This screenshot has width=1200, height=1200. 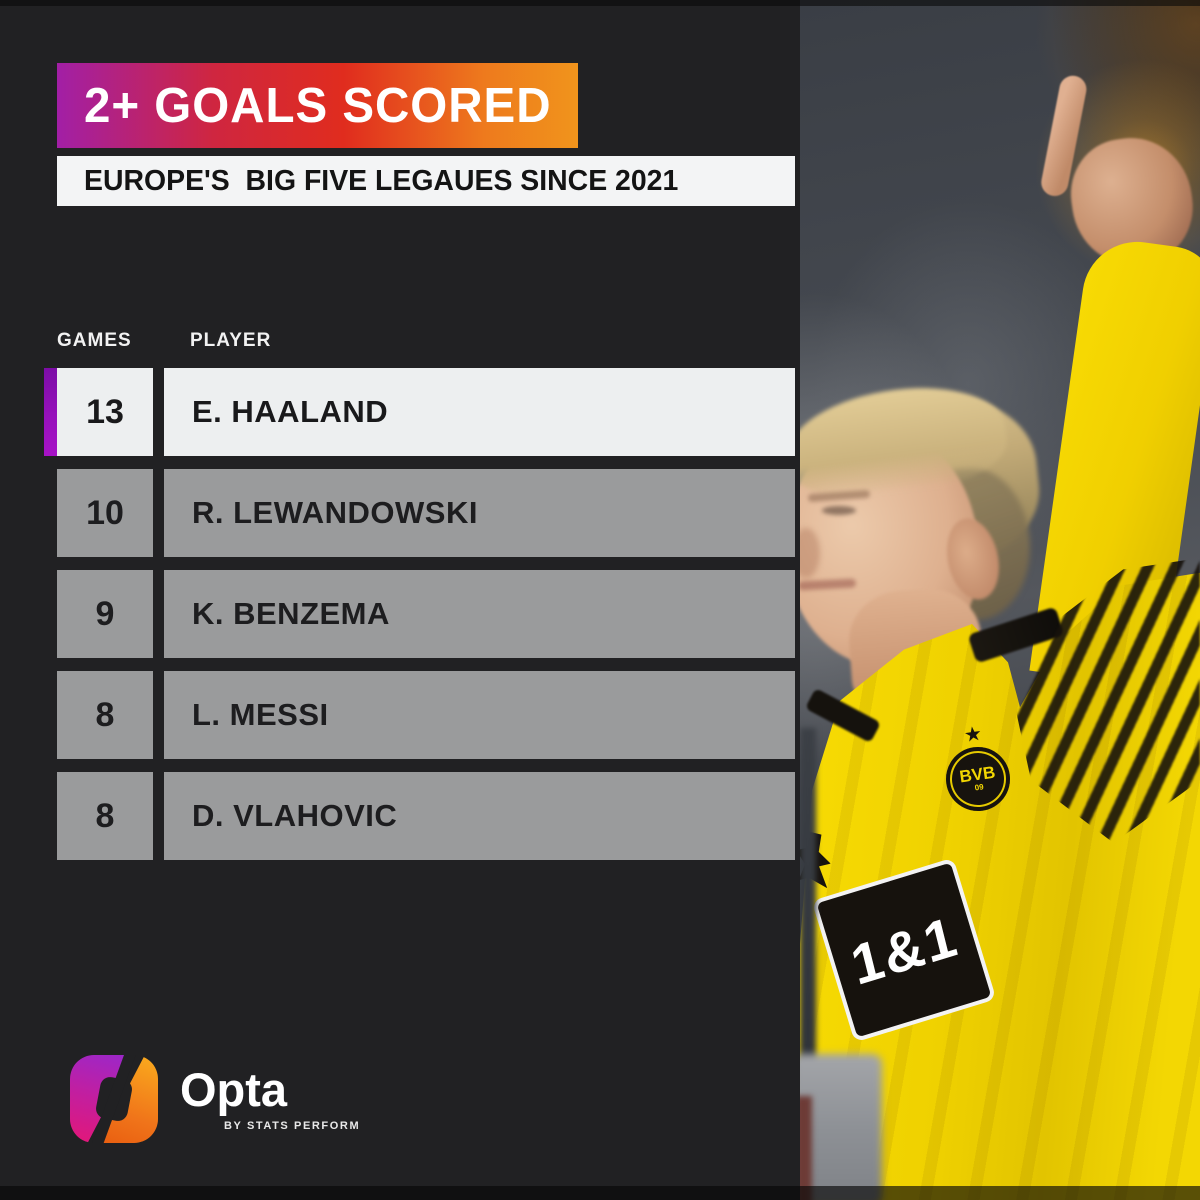 I want to click on table-row: 13 E. HAALAND, so click(x=419, y=412).